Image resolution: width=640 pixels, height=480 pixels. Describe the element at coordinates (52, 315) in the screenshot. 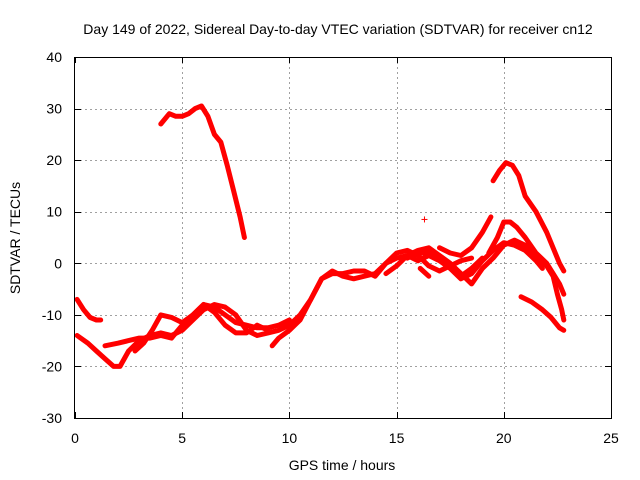

I see `y-tick-label: -10` at that location.